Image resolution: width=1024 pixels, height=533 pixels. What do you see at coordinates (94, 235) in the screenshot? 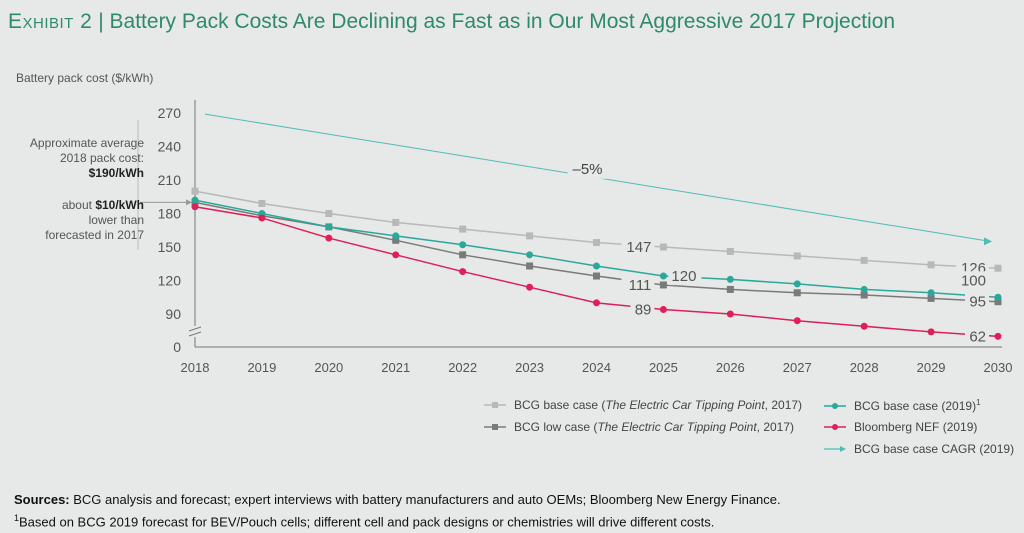
I see `annotation-line5: forecasted in 2017` at bounding box center [94, 235].